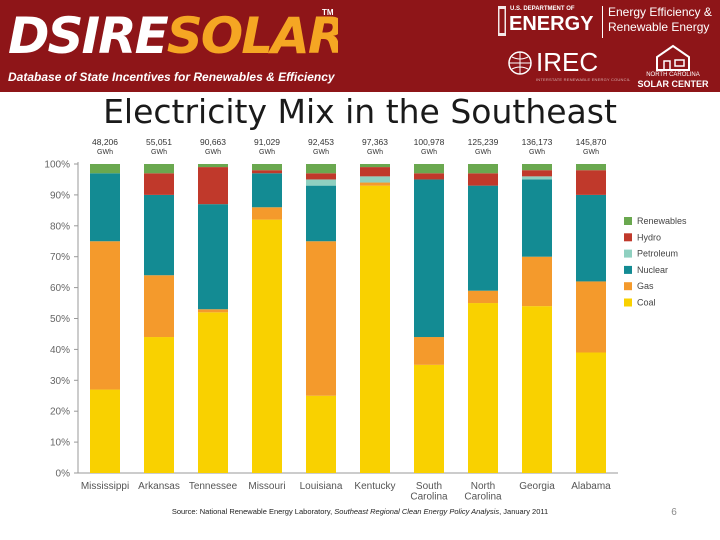  I want to click on x-category-label: Carolina, so click(429, 497).